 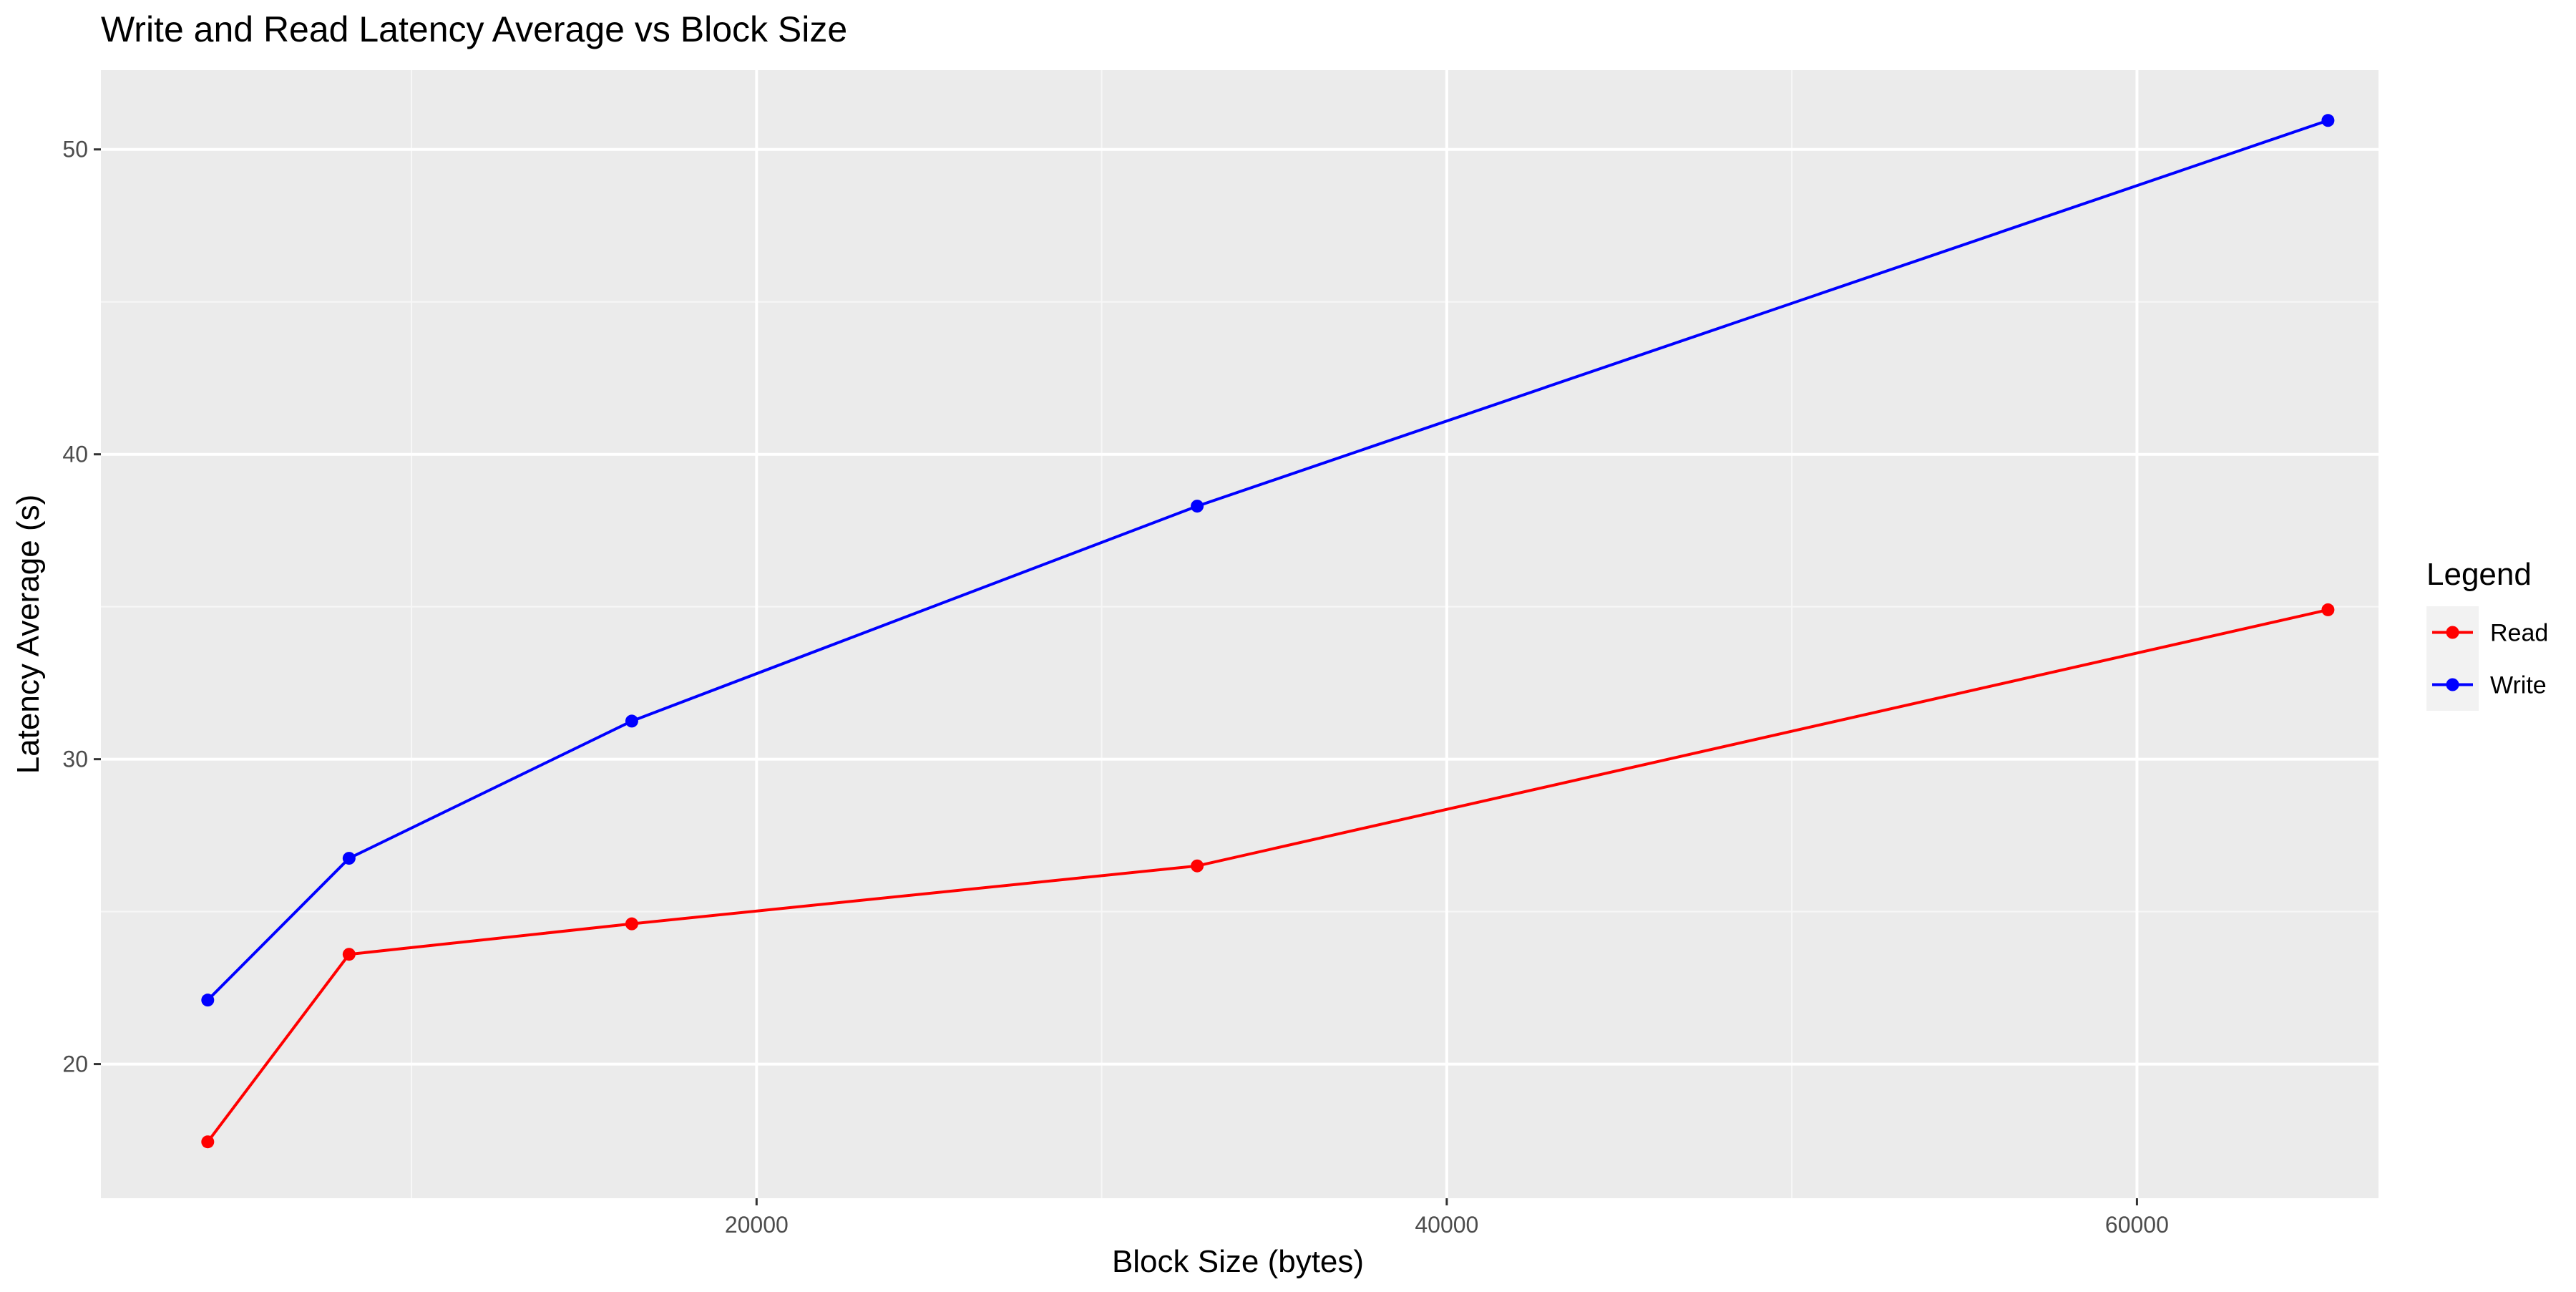 What do you see at coordinates (2452, 684) in the screenshot?
I see `legend-marker-write` at bounding box center [2452, 684].